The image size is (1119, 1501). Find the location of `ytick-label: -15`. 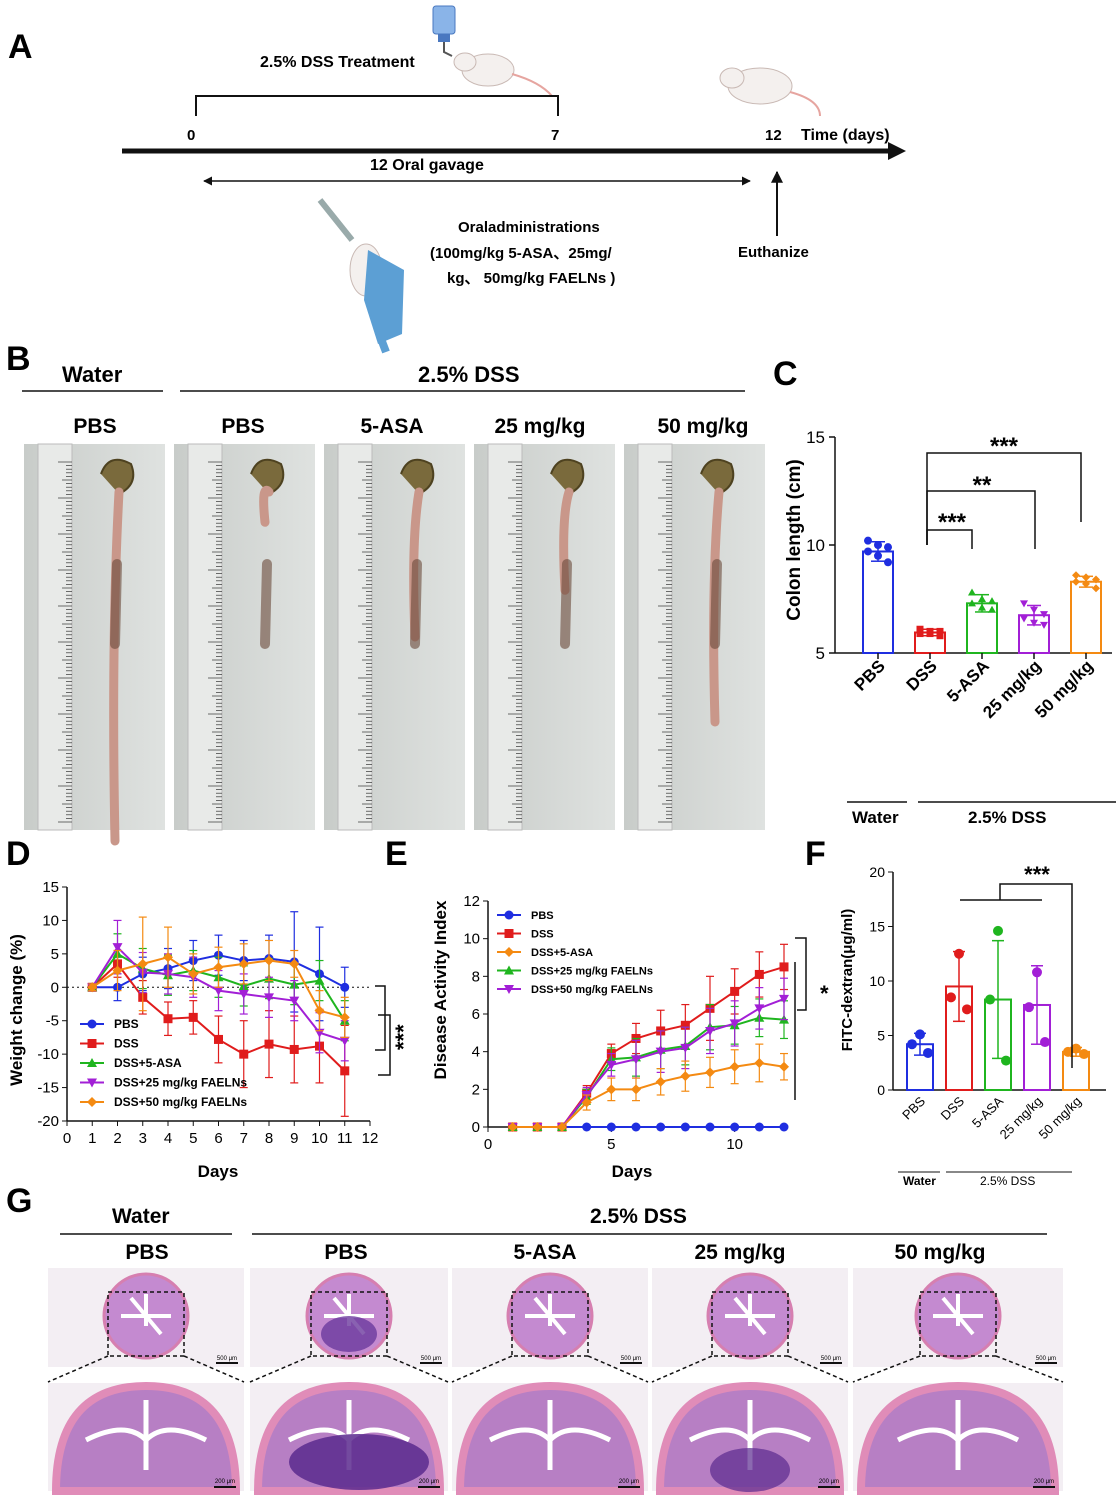

ytick-label: -15 is located at coordinates (48, 1088).